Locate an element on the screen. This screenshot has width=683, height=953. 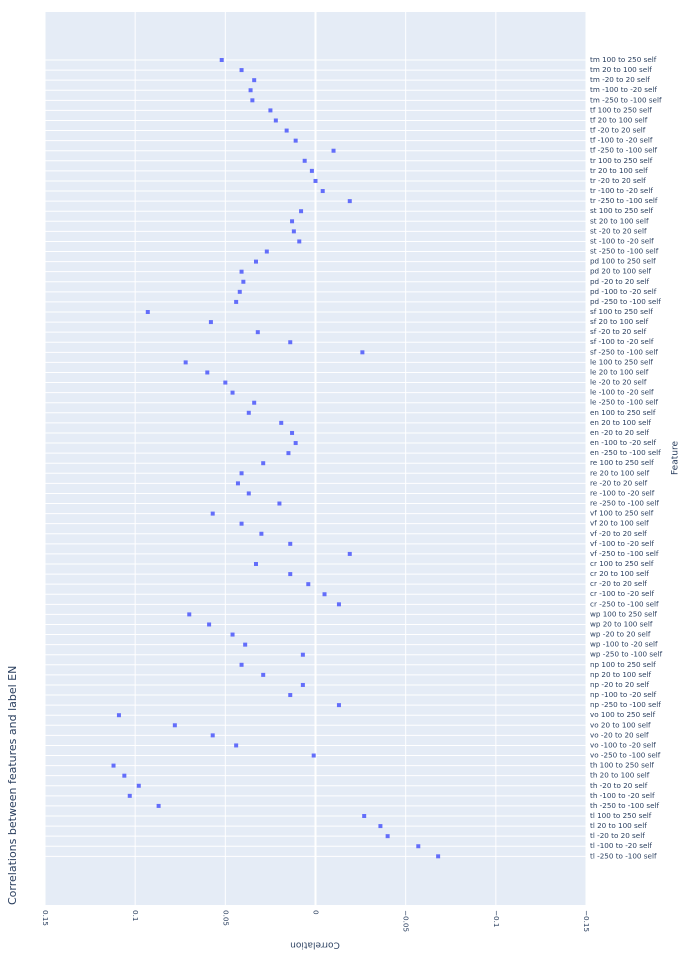
y-tick-label: en 20 to 100 self is located at coordinates (620, 422).